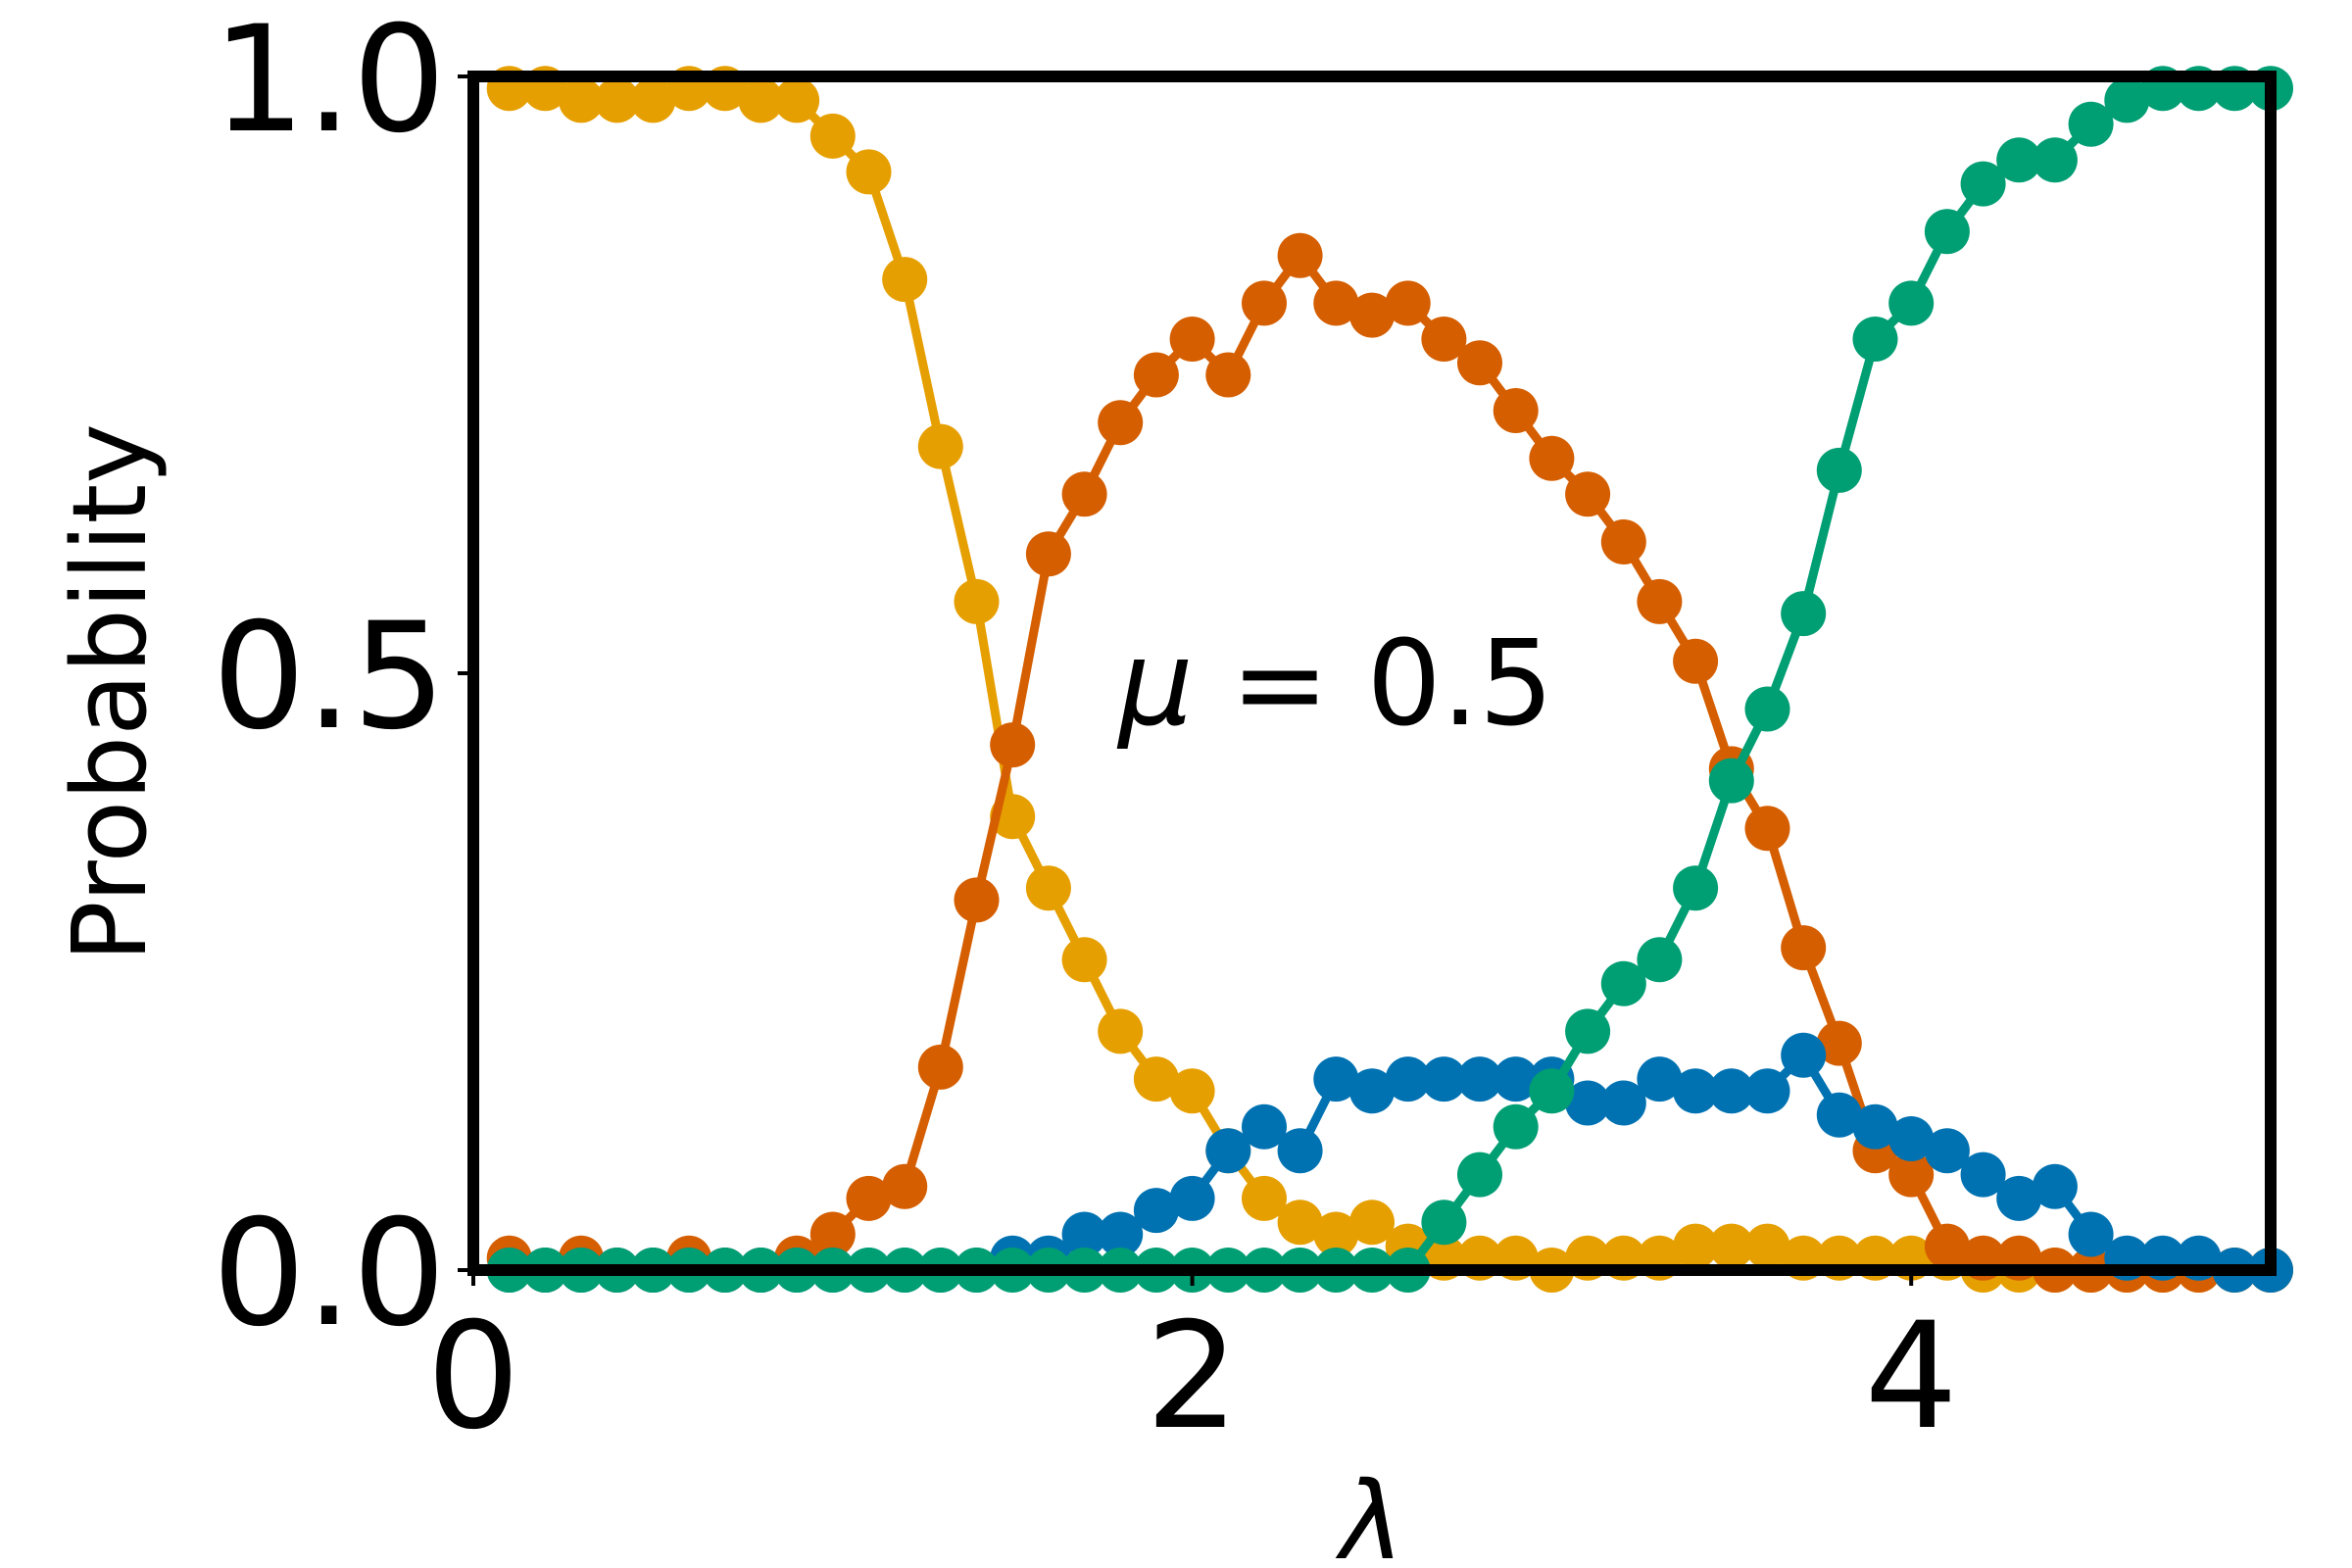 This screenshot has width=2352, height=1568. What do you see at coordinates (329, 83) in the screenshot?
I see `y-tick-label: 1.0` at bounding box center [329, 83].